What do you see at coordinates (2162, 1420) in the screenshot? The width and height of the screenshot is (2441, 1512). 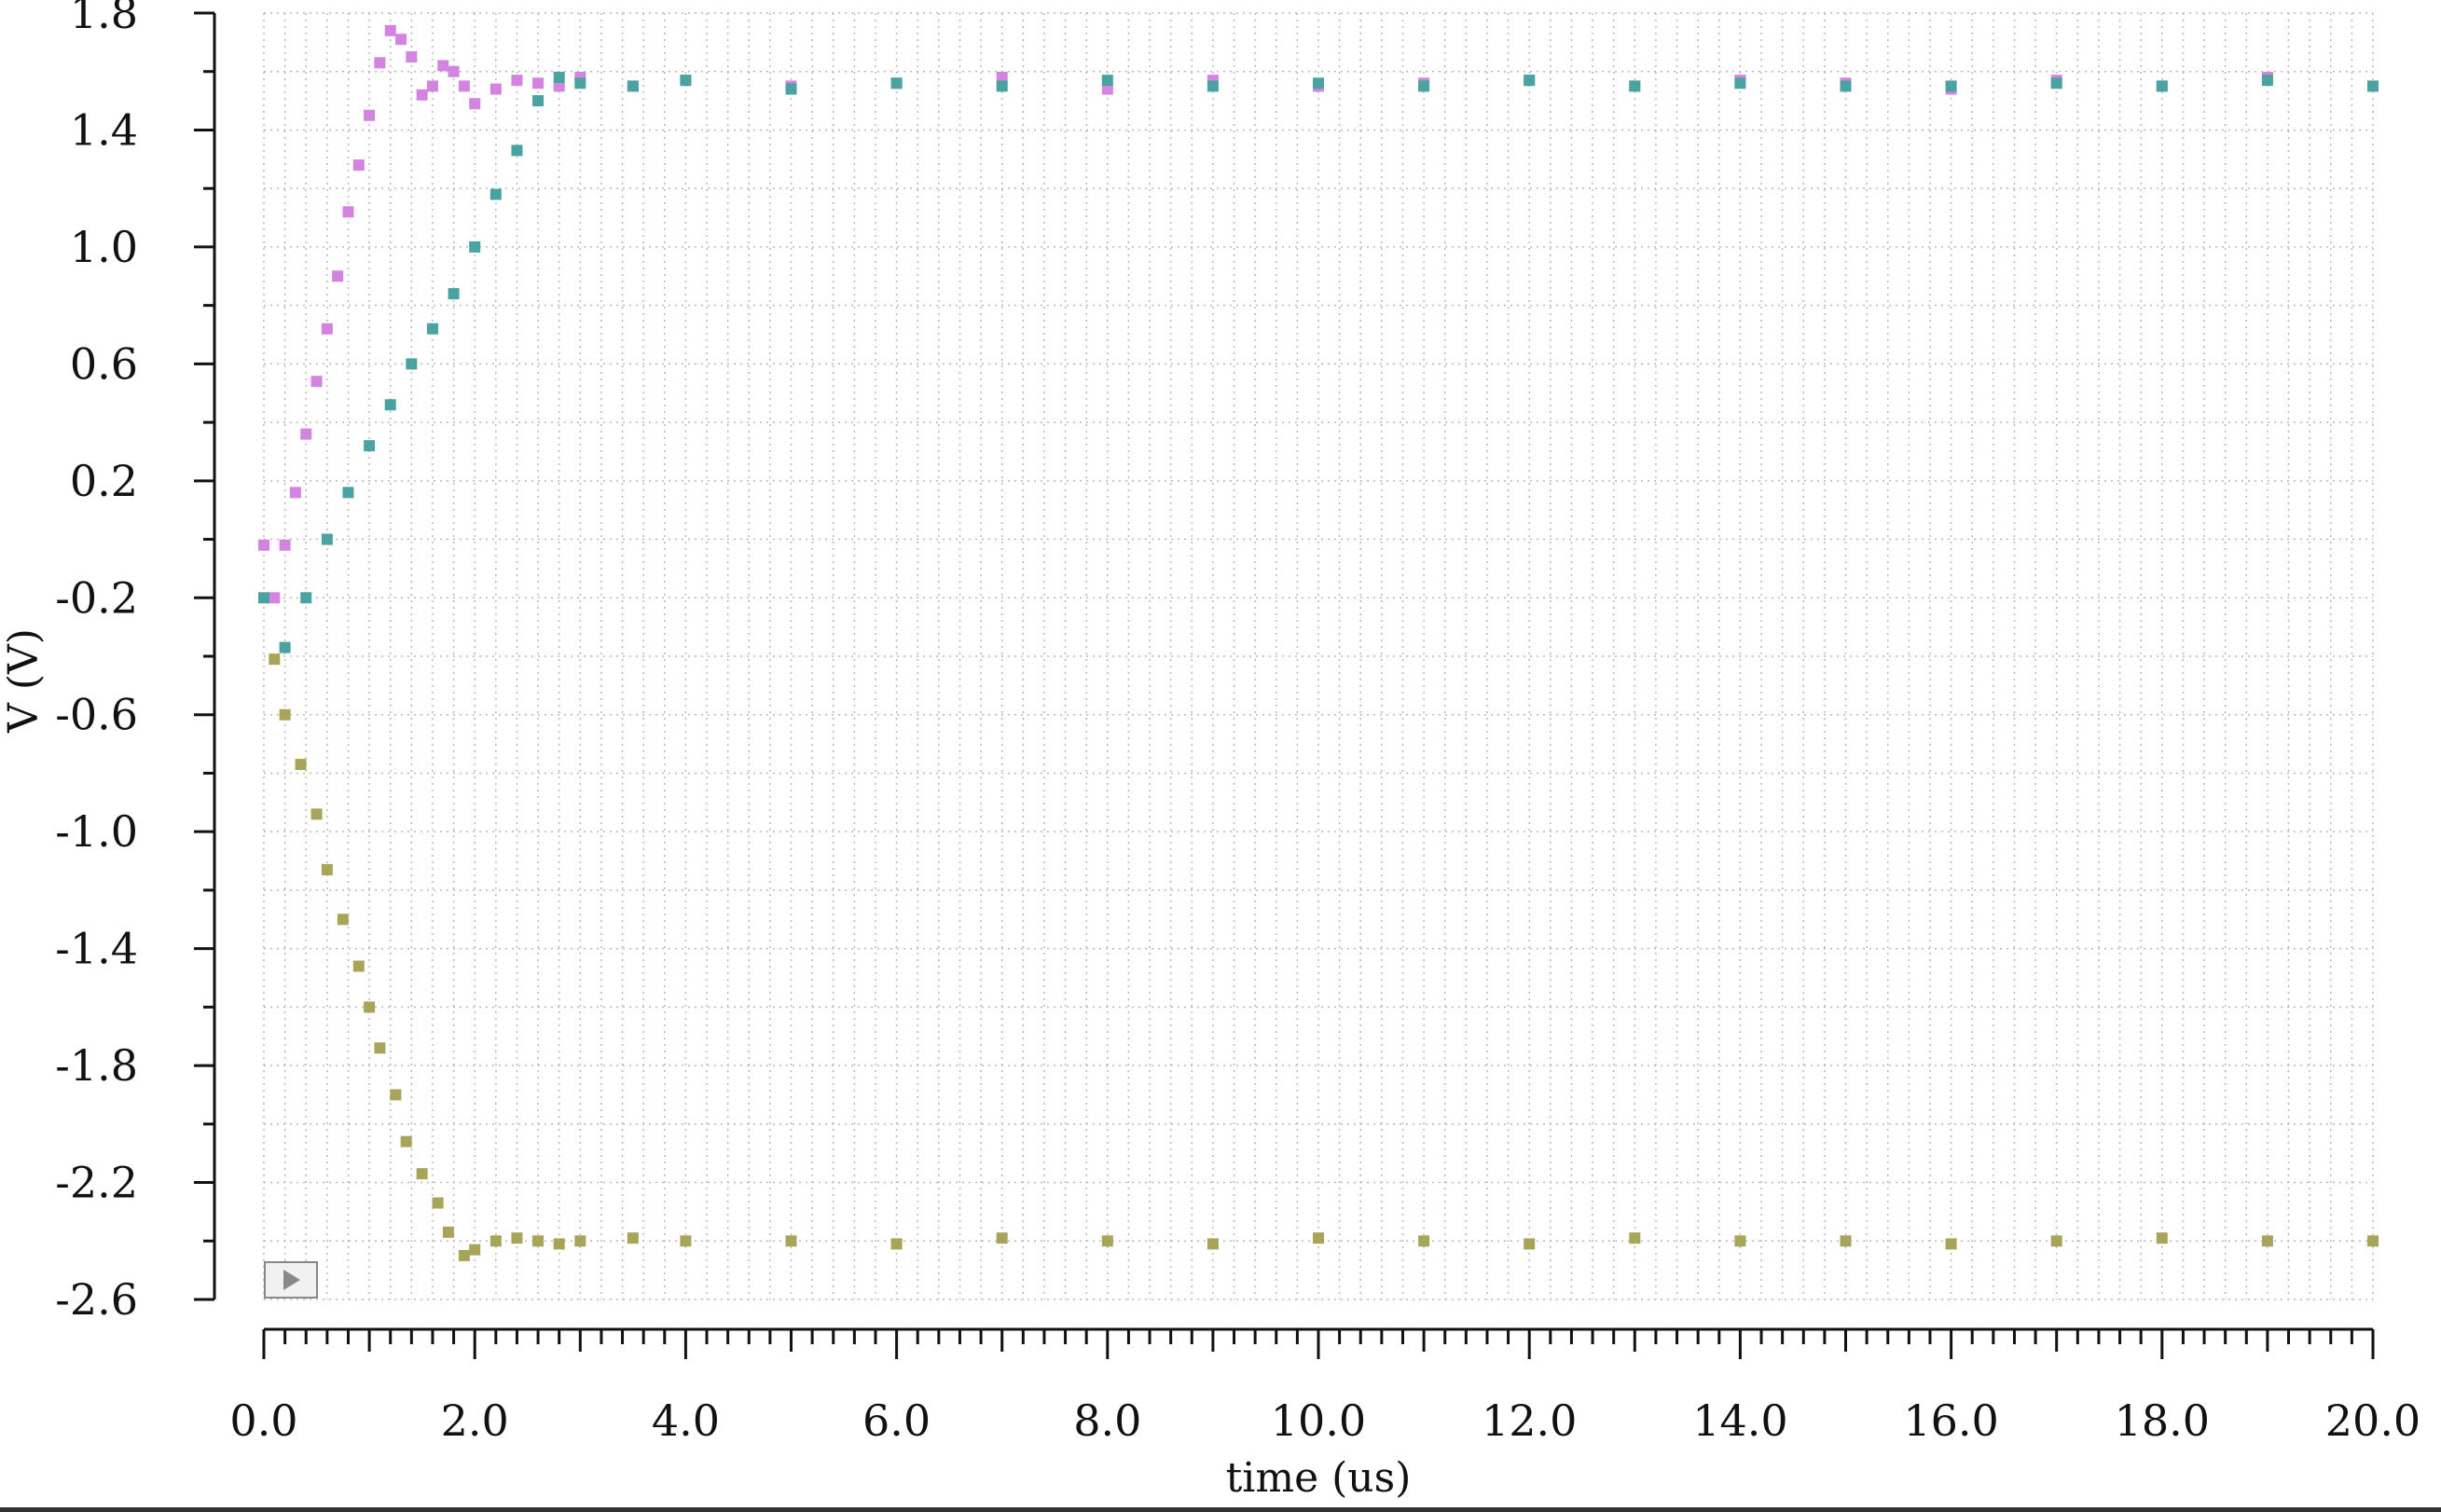 I see `x-tick-label: 18.0` at bounding box center [2162, 1420].